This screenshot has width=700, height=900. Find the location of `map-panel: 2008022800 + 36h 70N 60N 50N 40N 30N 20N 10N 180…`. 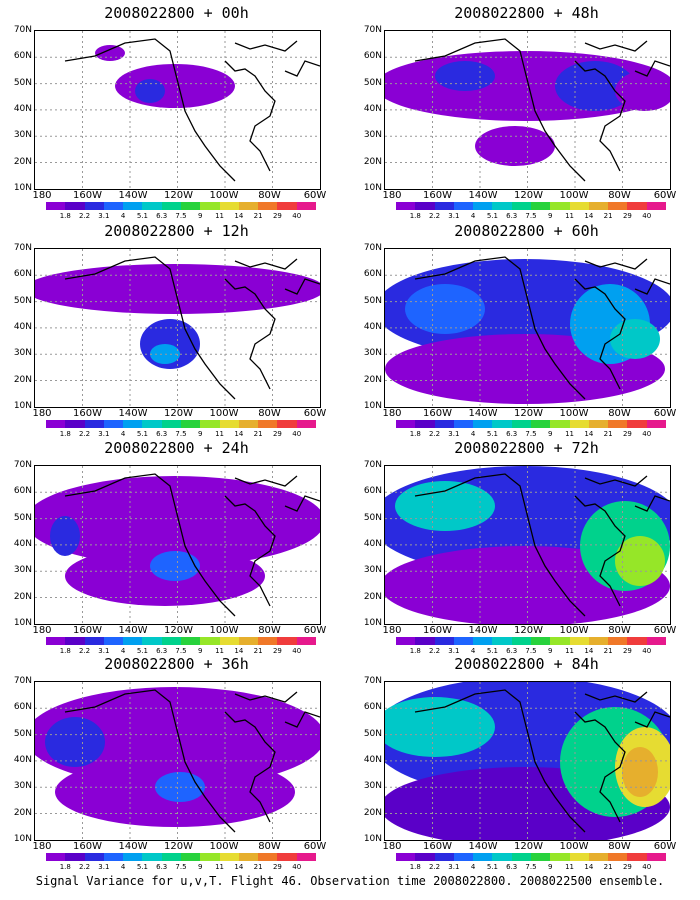

map-panel: 2008022800 + 36h 70N 60N 50N 40N 30N 20N 10N 180… is located at coordinates (170, 762).